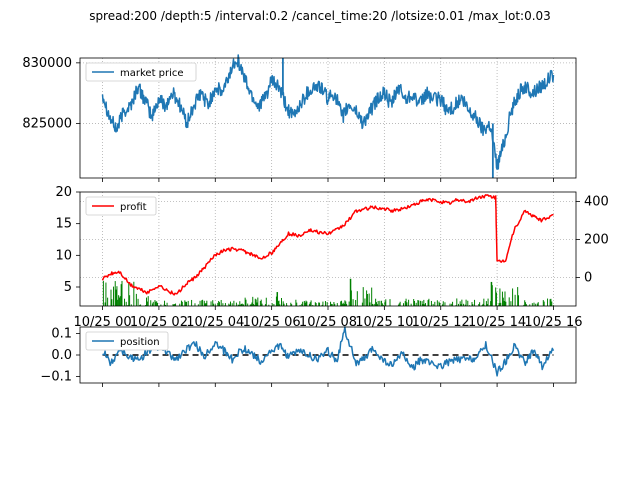  I want to click on legend-position: position, so click(127, 341).